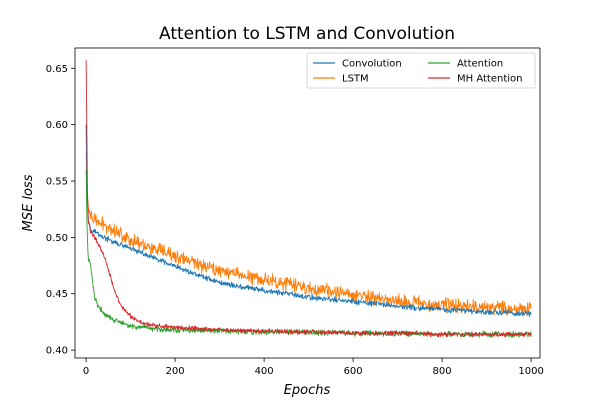  I want to click on x-tick-label: 800, so click(442, 371).